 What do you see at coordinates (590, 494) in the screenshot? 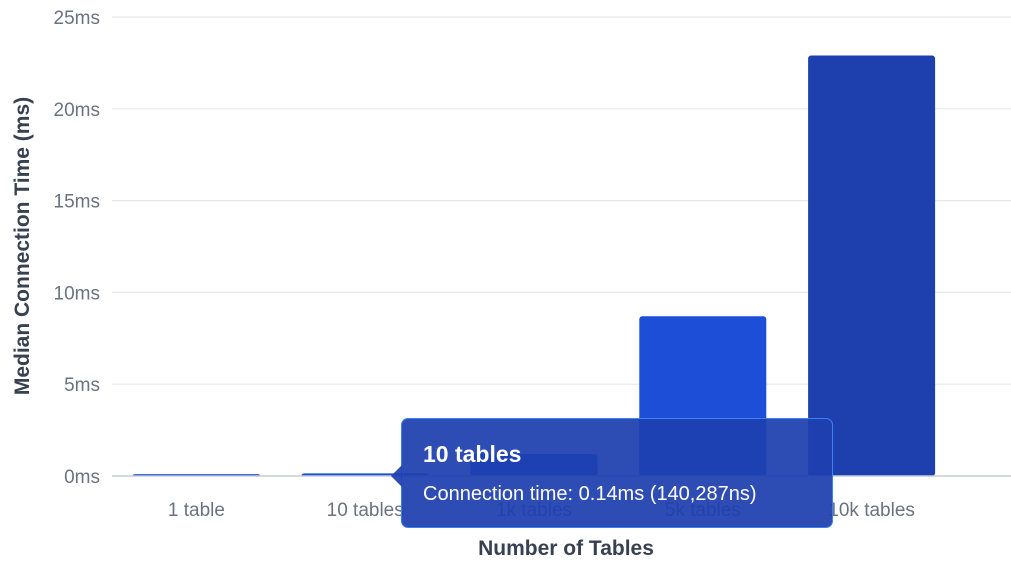
I see `tooltip-body: Connection time: 0.14ms (140,287ns)` at bounding box center [590, 494].